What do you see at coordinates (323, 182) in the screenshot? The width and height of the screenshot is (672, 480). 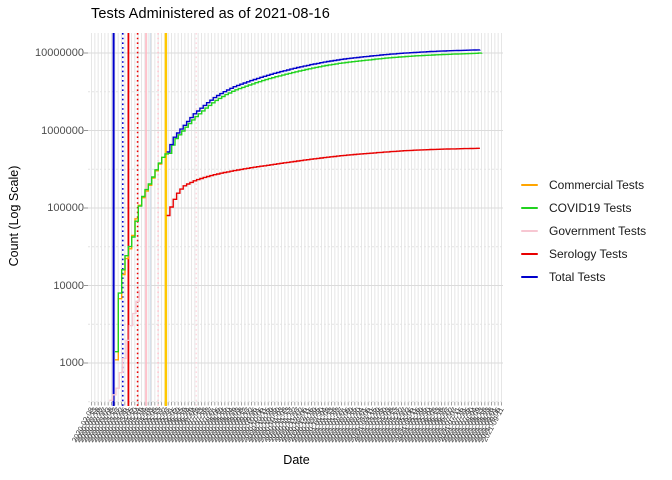 I see `series-line-serology-tests` at bounding box center [323, 182].